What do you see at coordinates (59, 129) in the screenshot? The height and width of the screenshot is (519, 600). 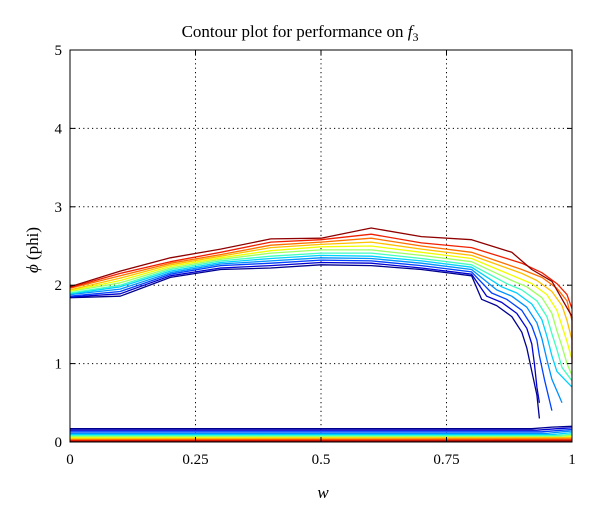 I see `y-tick-label: 4` at bounding box center [59, 129].